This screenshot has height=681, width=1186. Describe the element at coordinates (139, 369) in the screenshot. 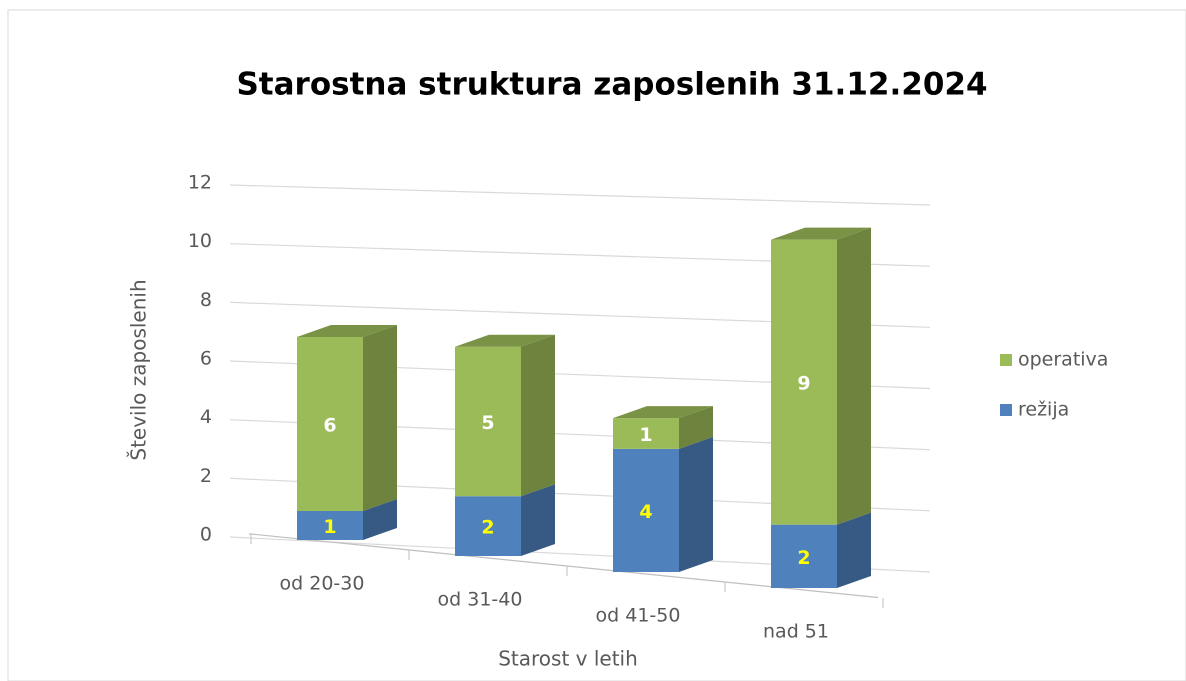

I see `y-axis-label: Število zaposlenih` at that location.